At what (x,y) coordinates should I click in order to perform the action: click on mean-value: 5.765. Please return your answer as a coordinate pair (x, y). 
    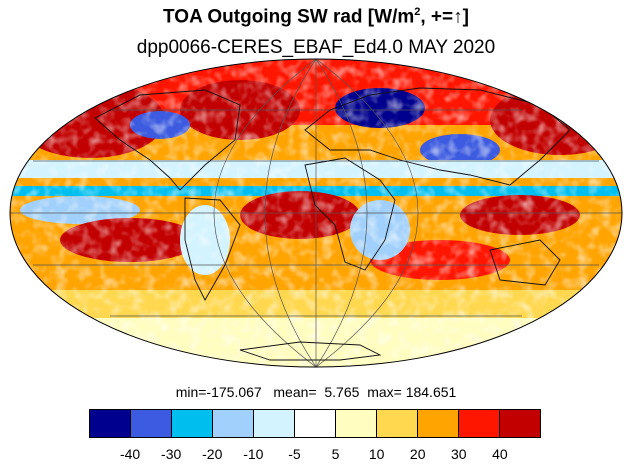
    Looking at the image, I should click on (342, 392).